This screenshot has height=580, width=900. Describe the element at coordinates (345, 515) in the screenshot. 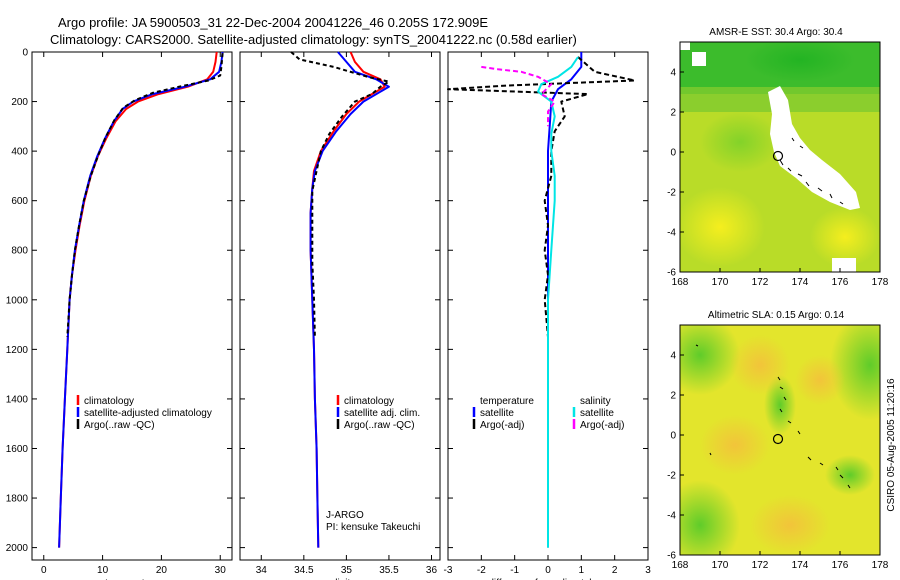

I see `agency-label: J-ARGO` at that location.